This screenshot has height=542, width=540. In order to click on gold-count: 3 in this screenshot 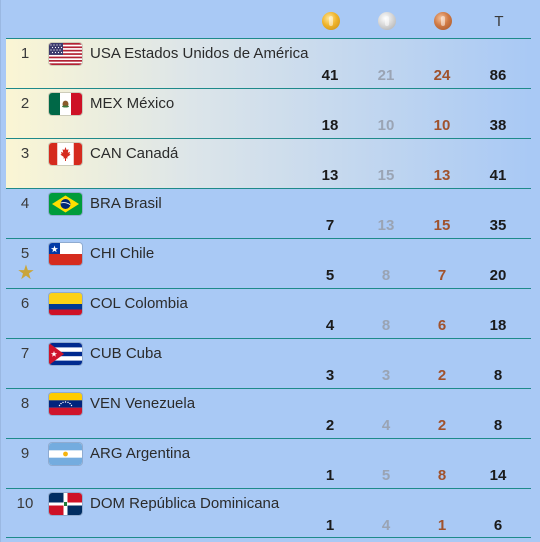, I will do `click(330, 375)`.